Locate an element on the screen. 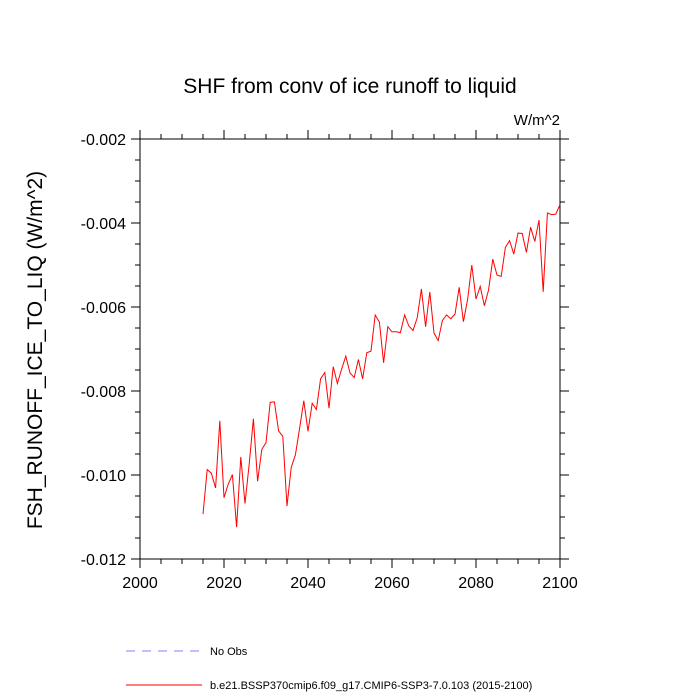 This screenshot has height=700, width=700. legend-label-no-obs: No Obs is located at coordinates (229, 652).